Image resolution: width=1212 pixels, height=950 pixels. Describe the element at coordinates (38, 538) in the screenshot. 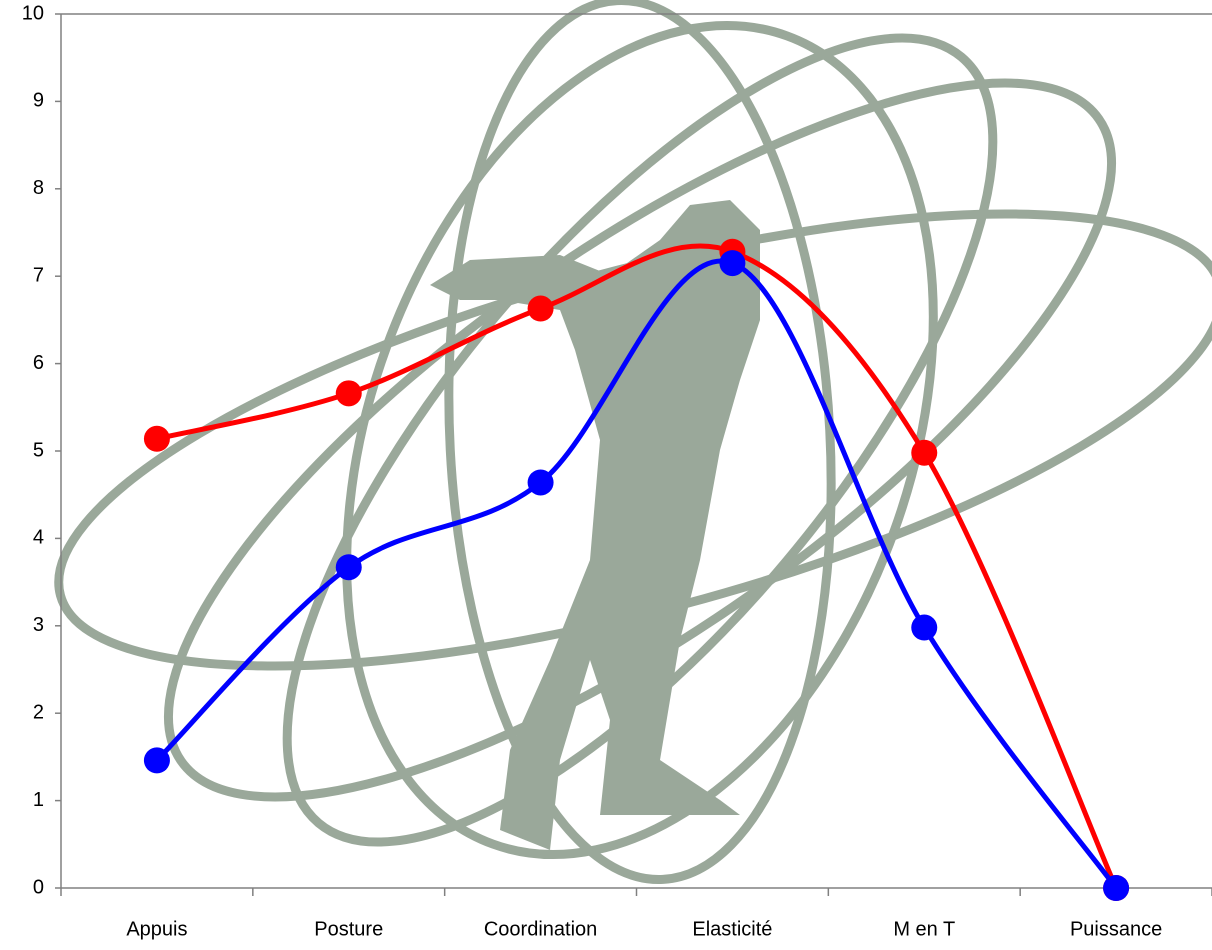

I see `y-tick-label: 4` at that location.